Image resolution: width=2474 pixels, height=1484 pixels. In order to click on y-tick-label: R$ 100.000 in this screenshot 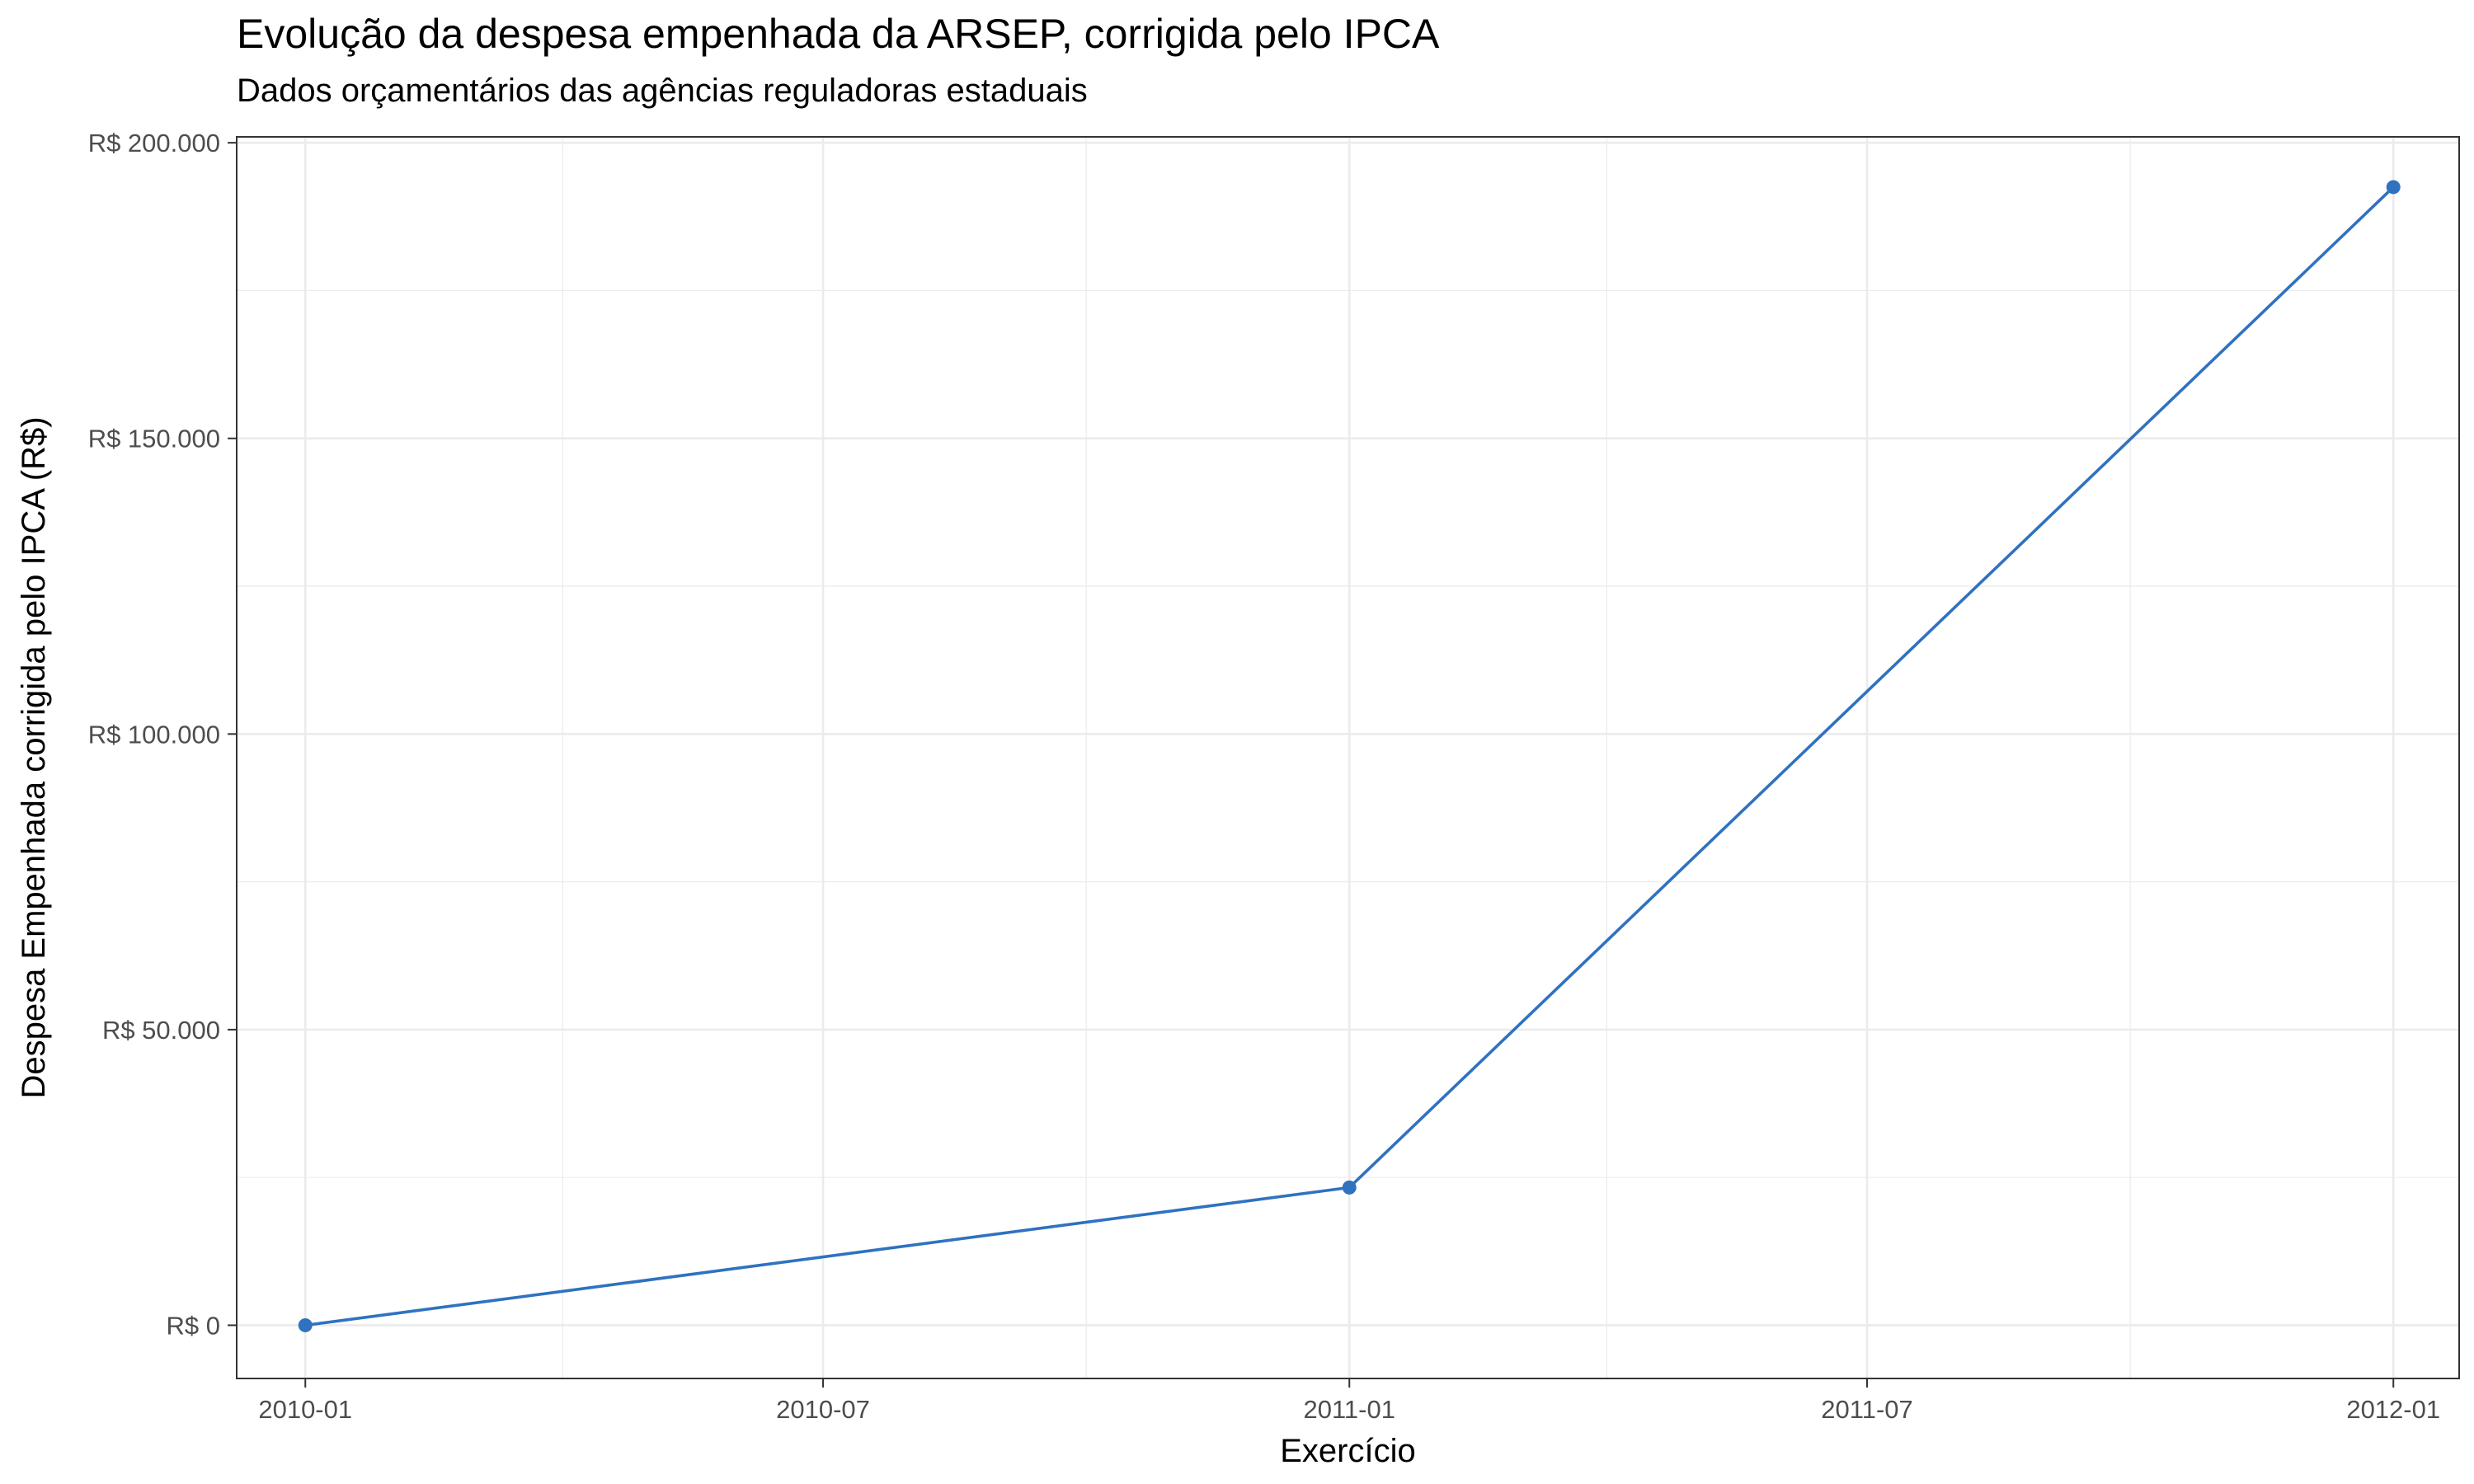, I will do `click(154, 734)`.